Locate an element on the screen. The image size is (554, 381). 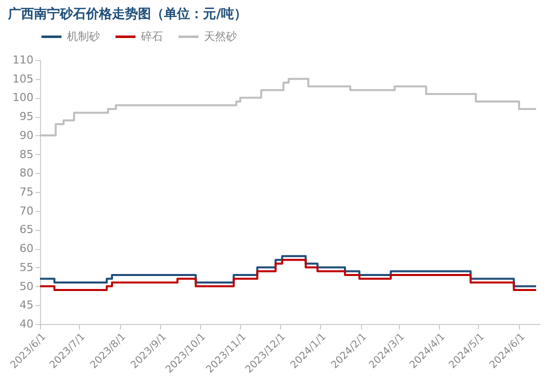
y-tick-label: 110 is located at coordinates (23, 60).